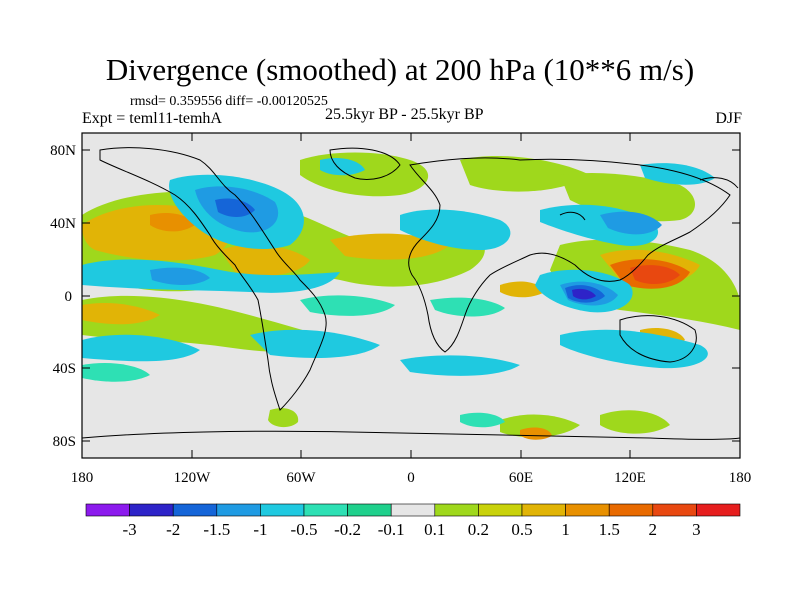 The width and height of the screenshot is (800, 600). I want to click on lon-label-180w: 180, so click(82, 478).